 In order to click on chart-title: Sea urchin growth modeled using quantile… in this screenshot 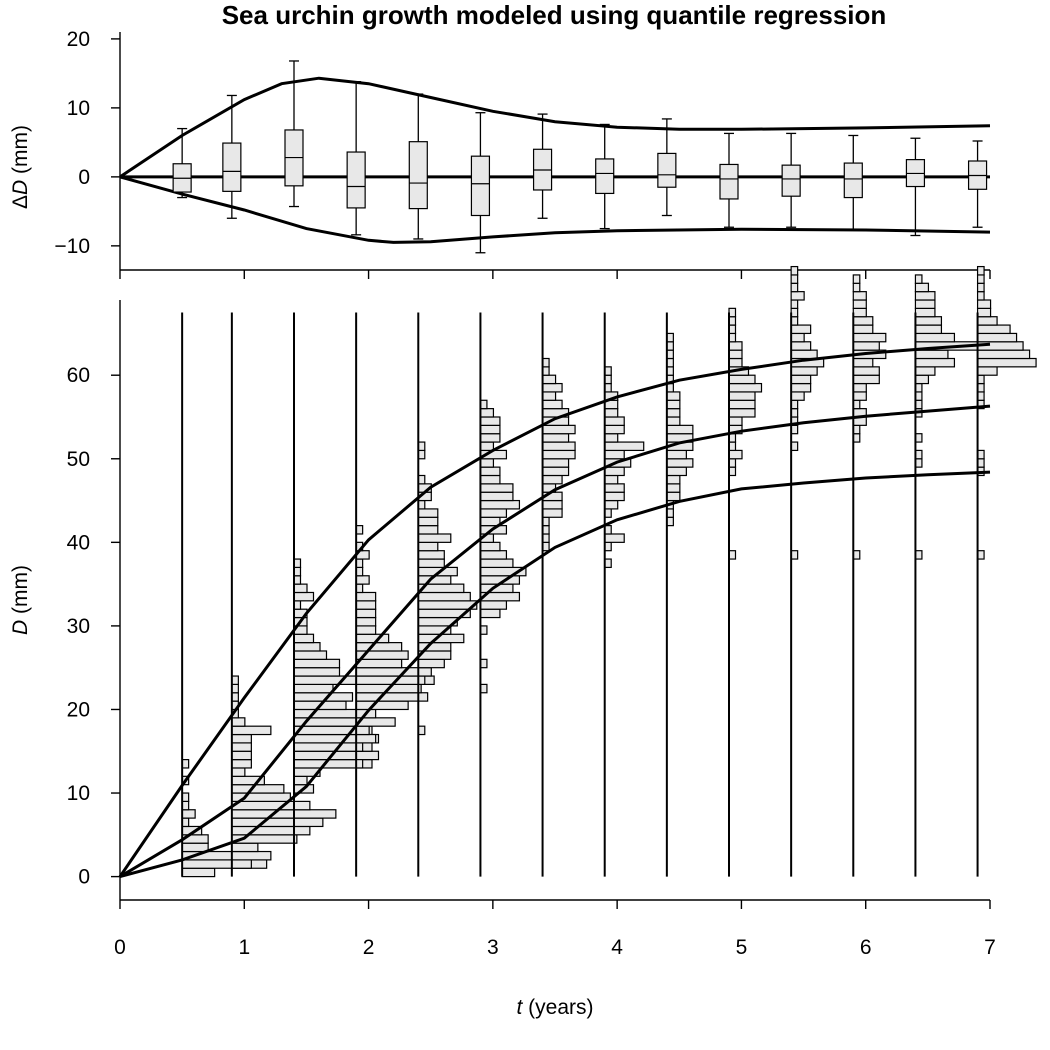, I will do `click(554, 15)`.